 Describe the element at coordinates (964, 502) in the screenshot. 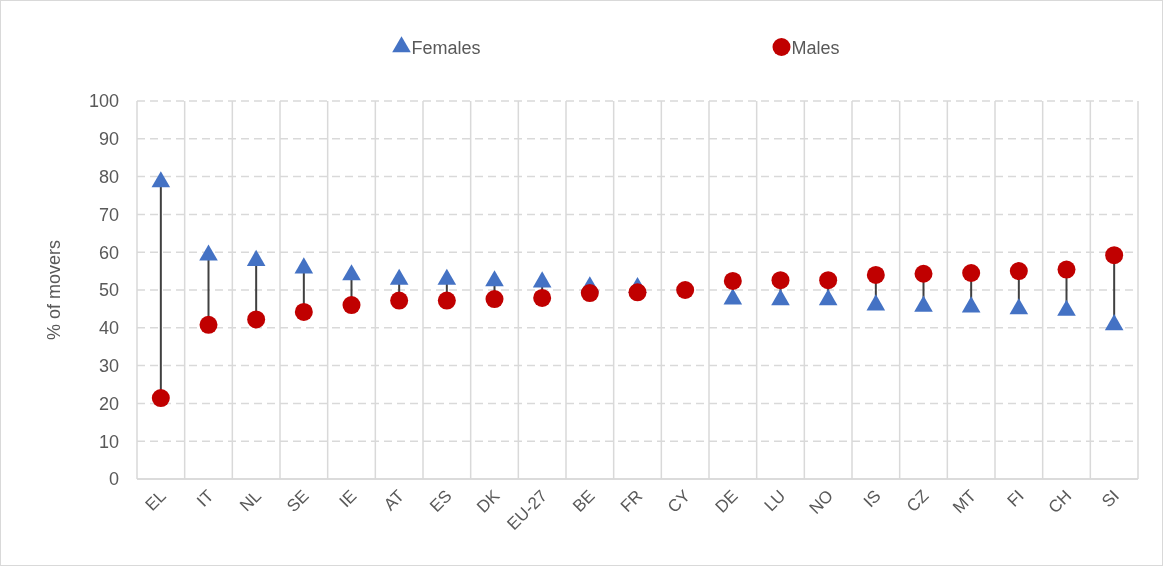

I see `x-tick-label: MT` at that location.